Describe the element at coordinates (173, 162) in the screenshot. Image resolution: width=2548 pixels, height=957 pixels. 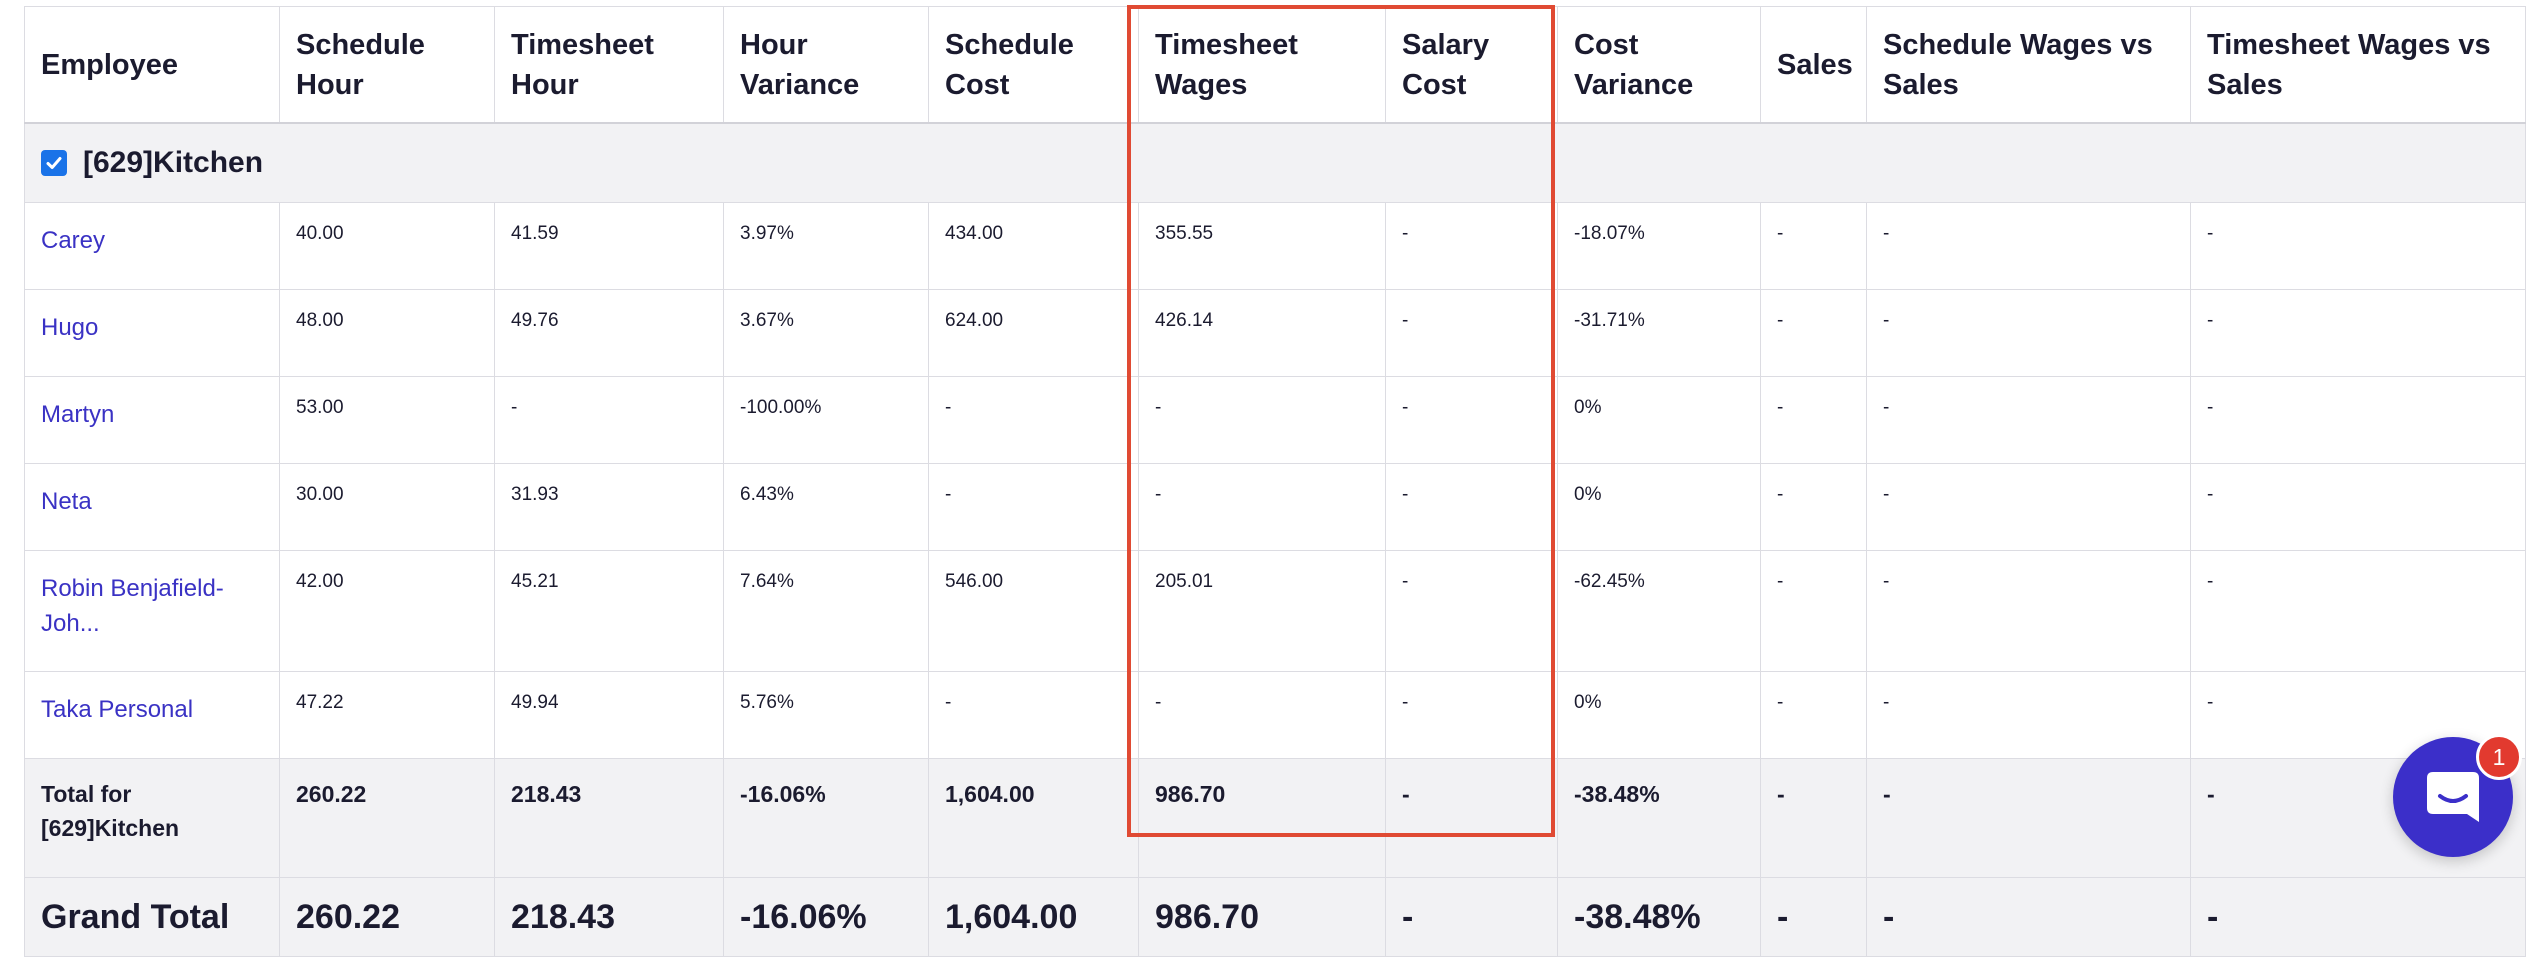
I see `group-label: [629]Kitchen` at that location.